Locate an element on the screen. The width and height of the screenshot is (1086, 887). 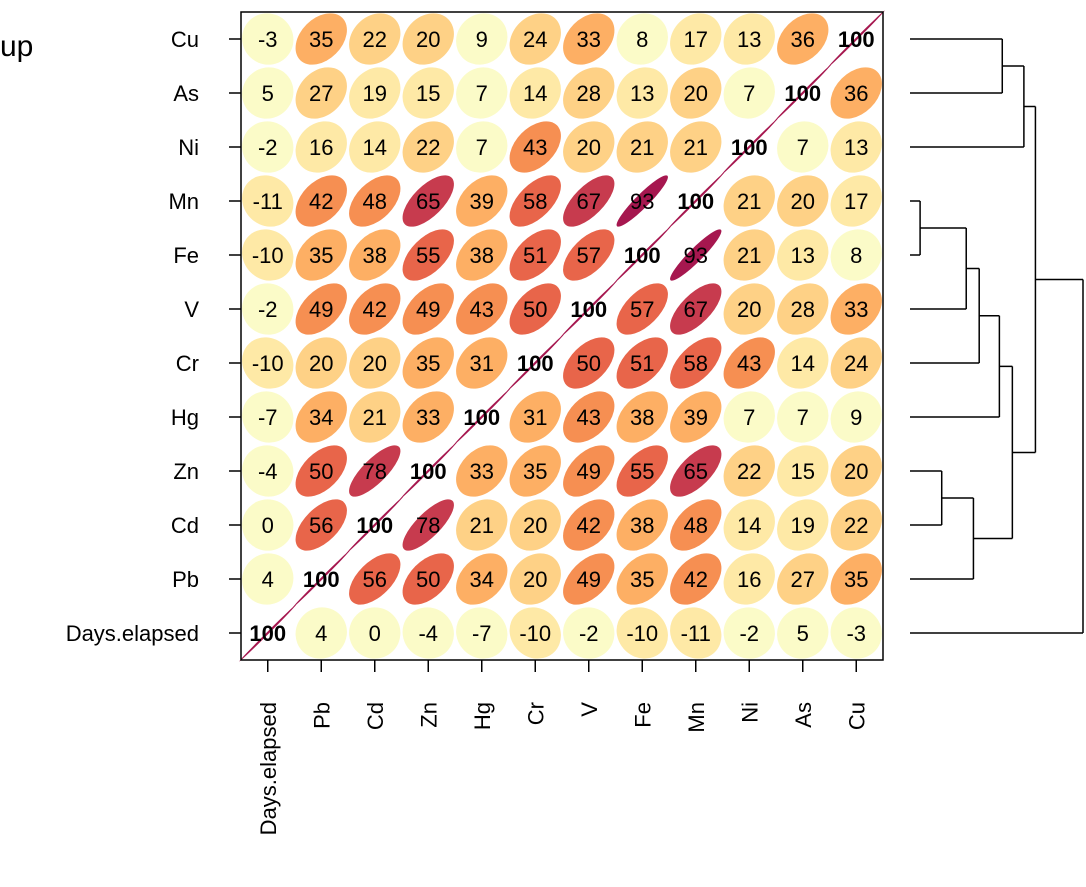
value-label: -11 is located at coordinates (268, 201).